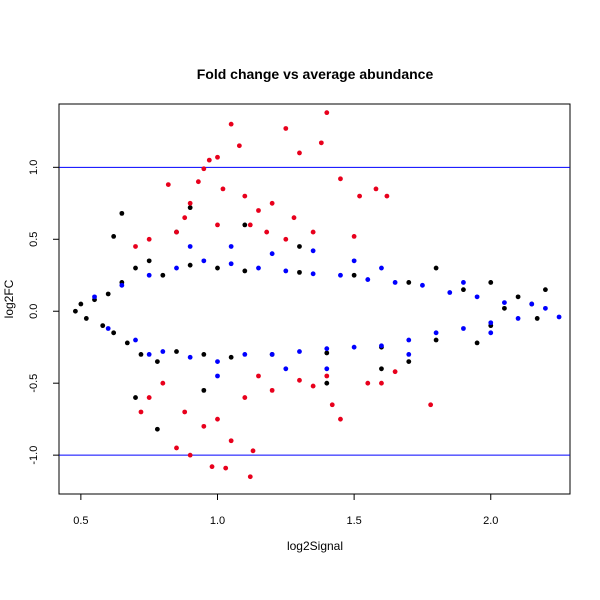 This screenshot has width=600, height=600. Describe the element at coordinates (217, 521) in the screenshot. I see `x-tick-label: 1.0` at that location.